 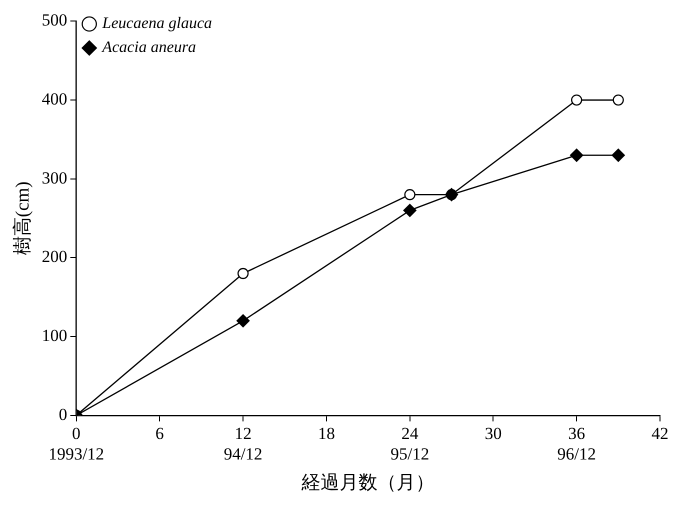 I want to click on legend-label: Leucaena glauca, so click(x=156, y=23).